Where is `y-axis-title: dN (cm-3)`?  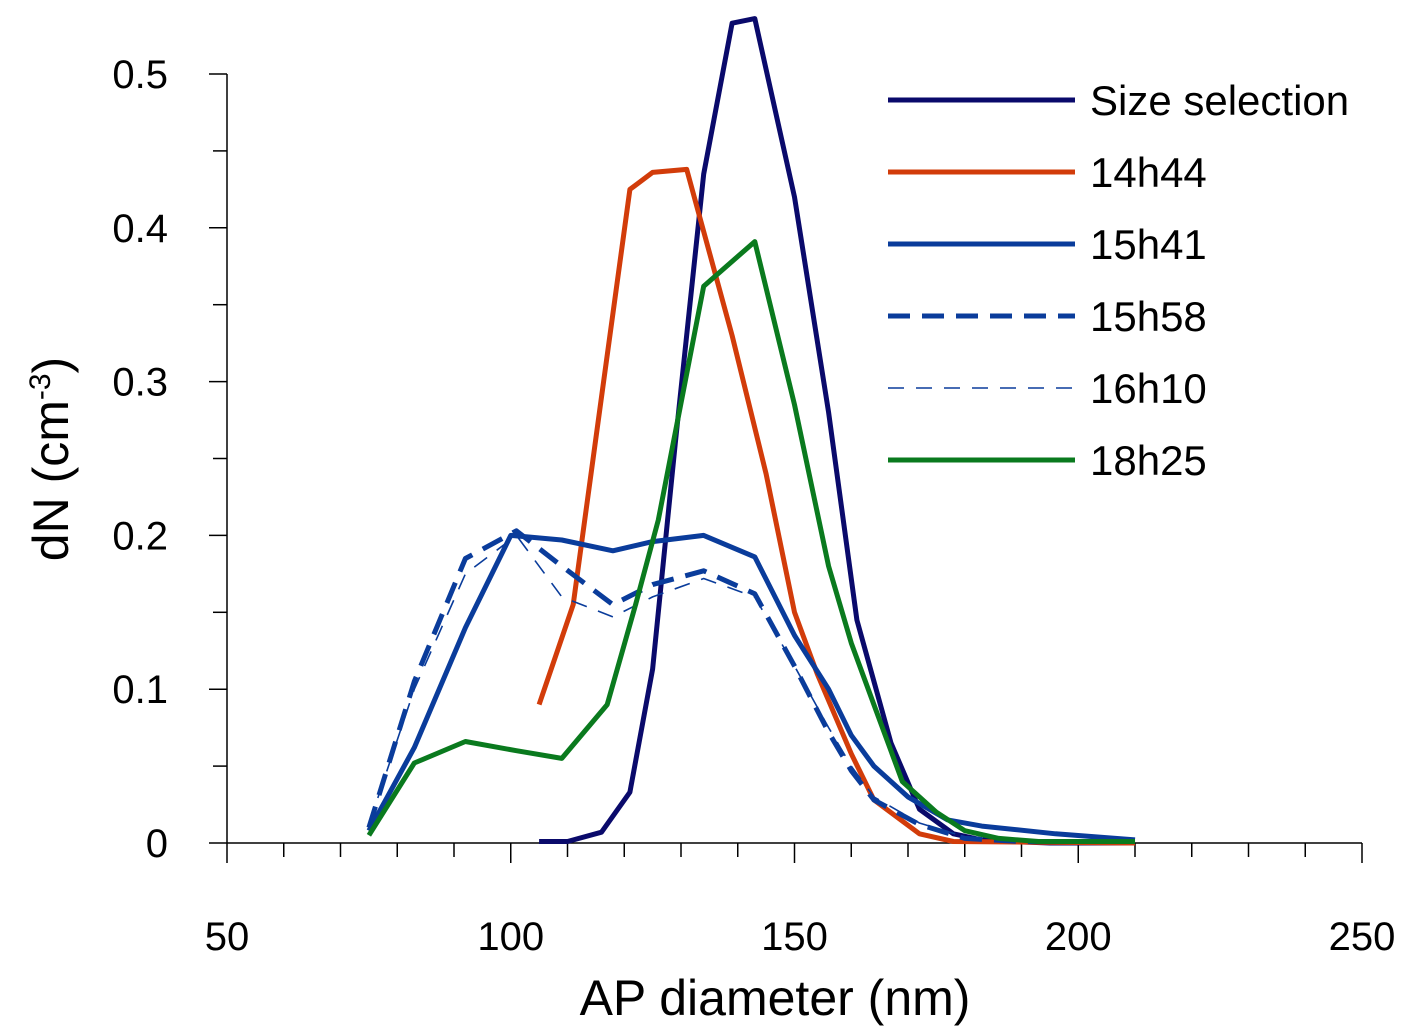
y-axis-title: dN (cm-3) is located at coordinates (51, 459).